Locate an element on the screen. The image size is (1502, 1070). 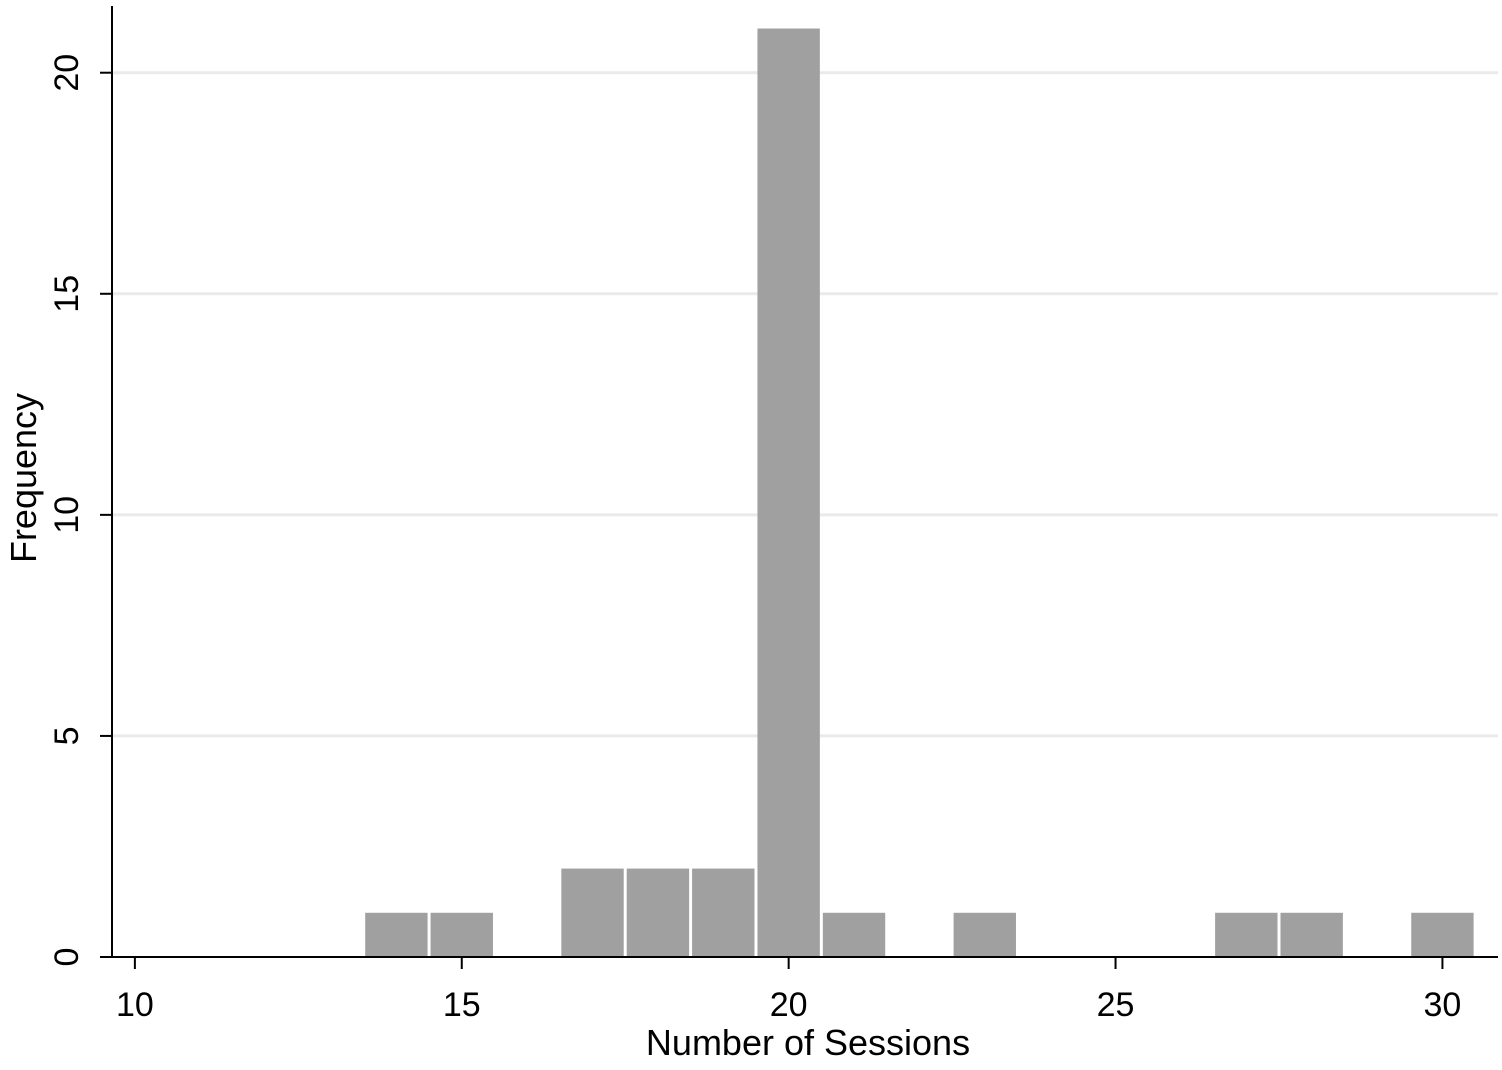
y-tick-label-0: 0 is located at coordinates (67, 957).